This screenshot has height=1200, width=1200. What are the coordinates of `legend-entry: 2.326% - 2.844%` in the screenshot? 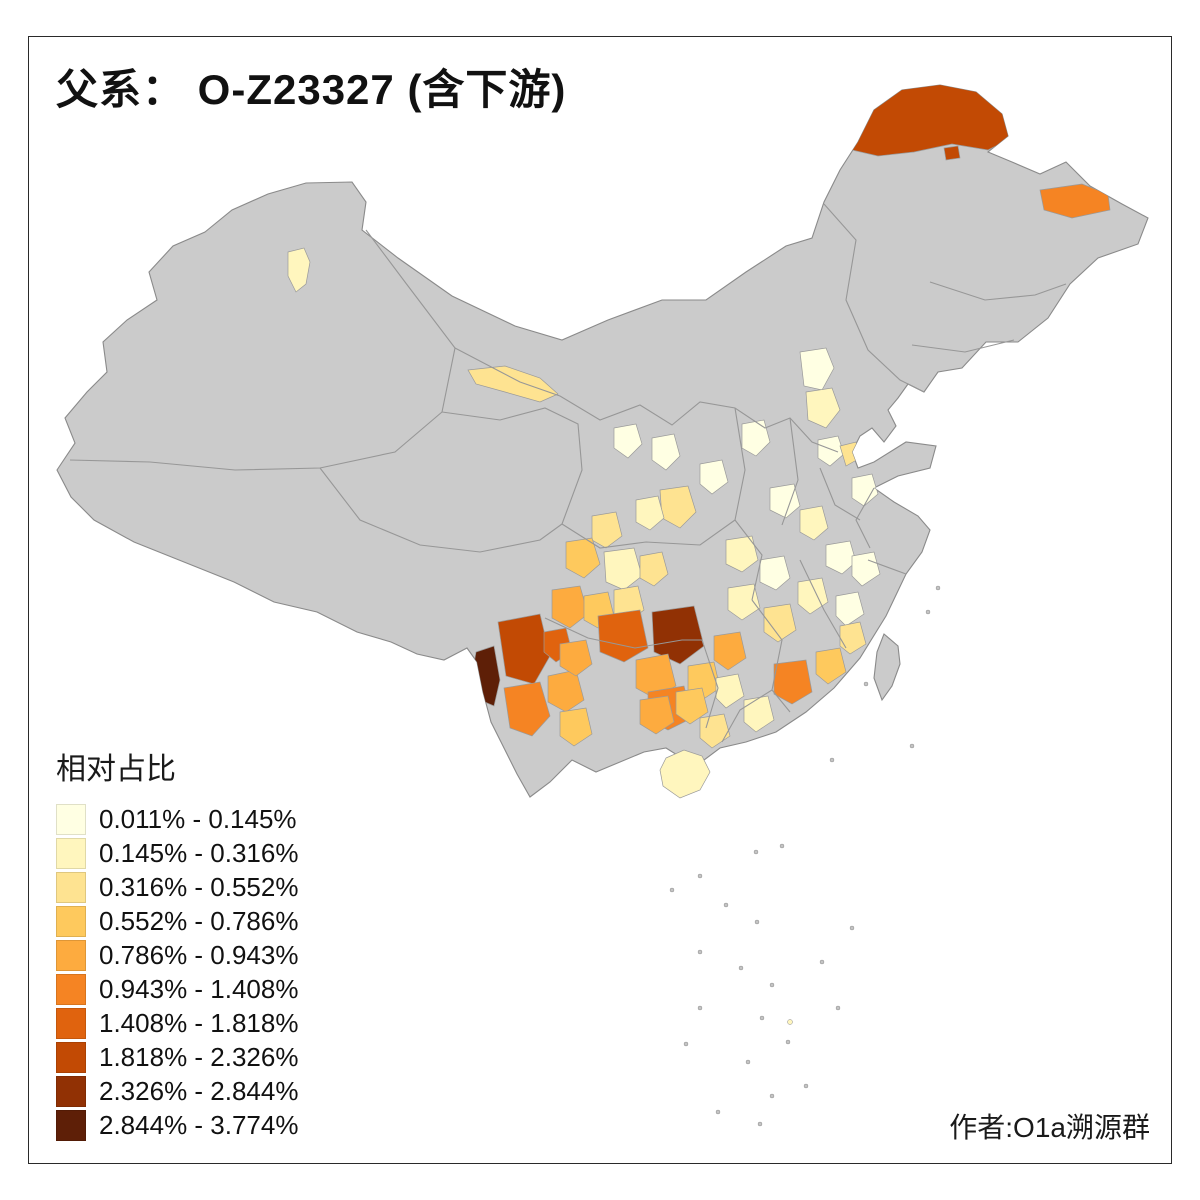 It's located at (177, 1091).